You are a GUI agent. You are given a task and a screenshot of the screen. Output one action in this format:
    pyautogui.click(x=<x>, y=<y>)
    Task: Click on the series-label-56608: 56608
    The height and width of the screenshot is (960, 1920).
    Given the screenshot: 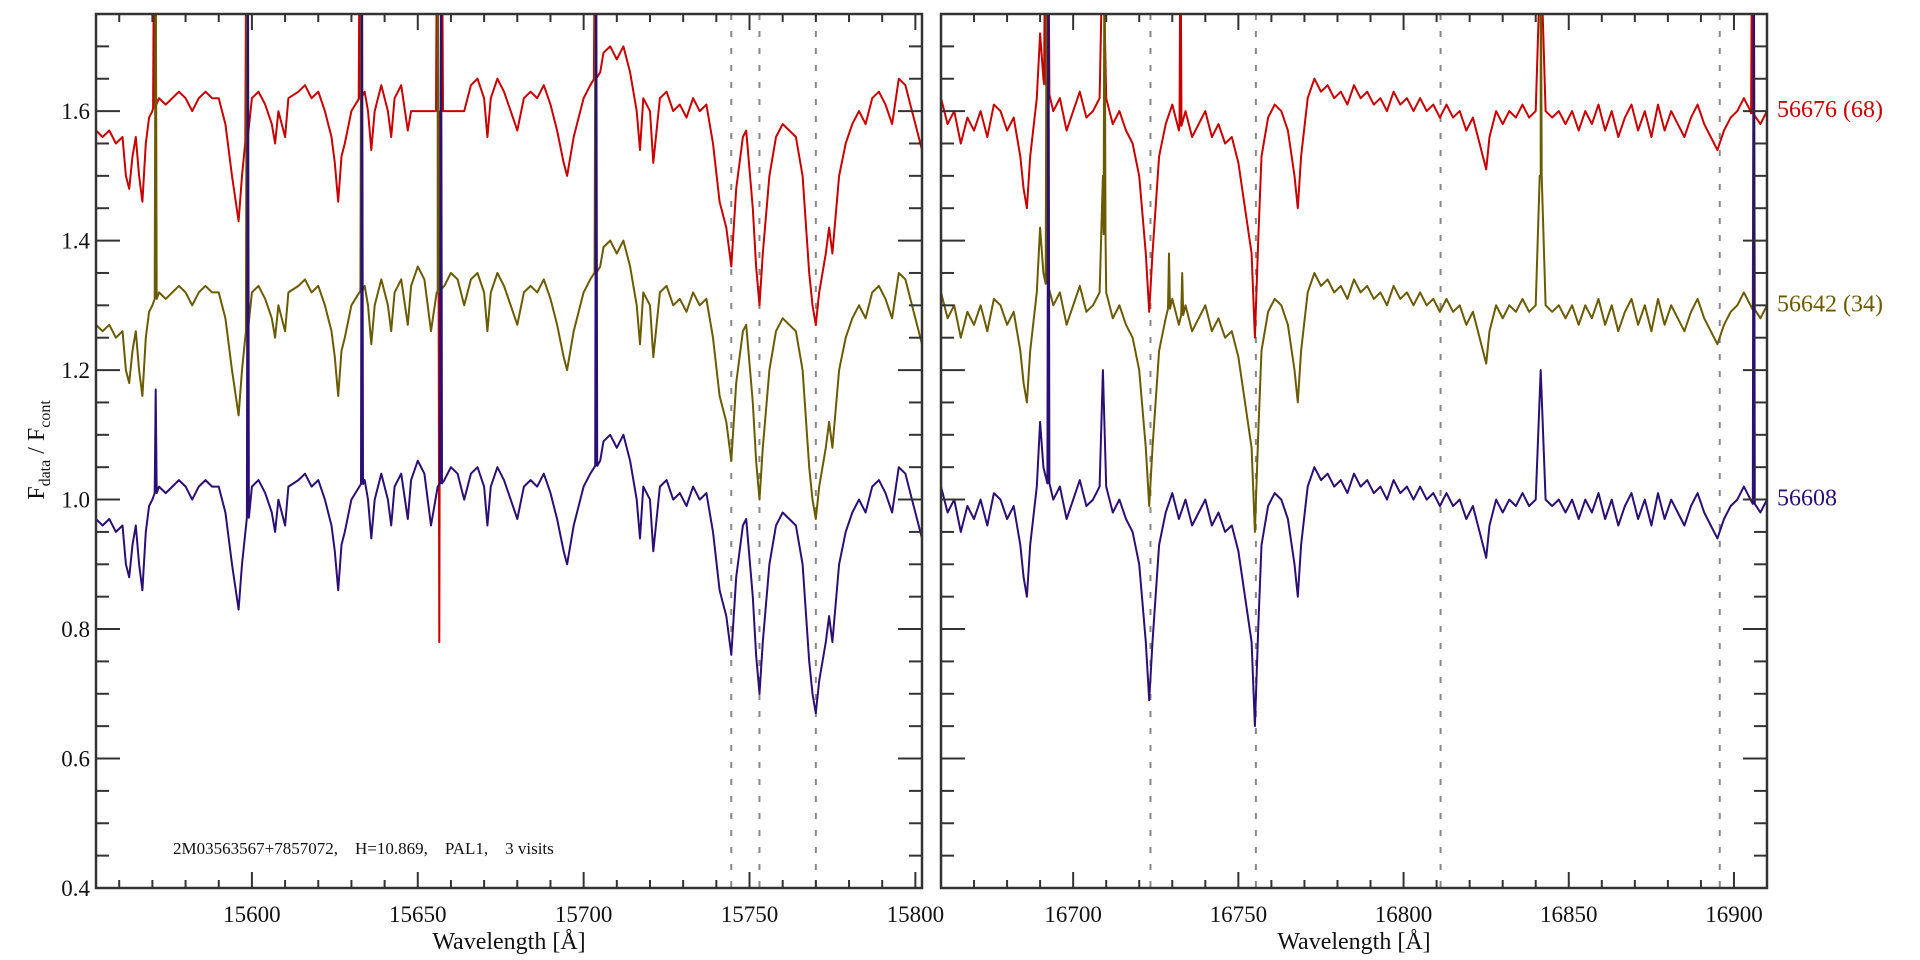 What is the action you would take?
    pyautogui.click(x=1807, y=499)
    